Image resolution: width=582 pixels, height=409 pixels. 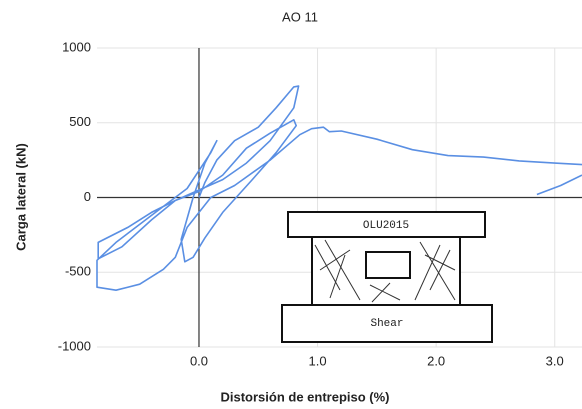 I want to click on inset-label: Shear, so click(x=386, y=324).